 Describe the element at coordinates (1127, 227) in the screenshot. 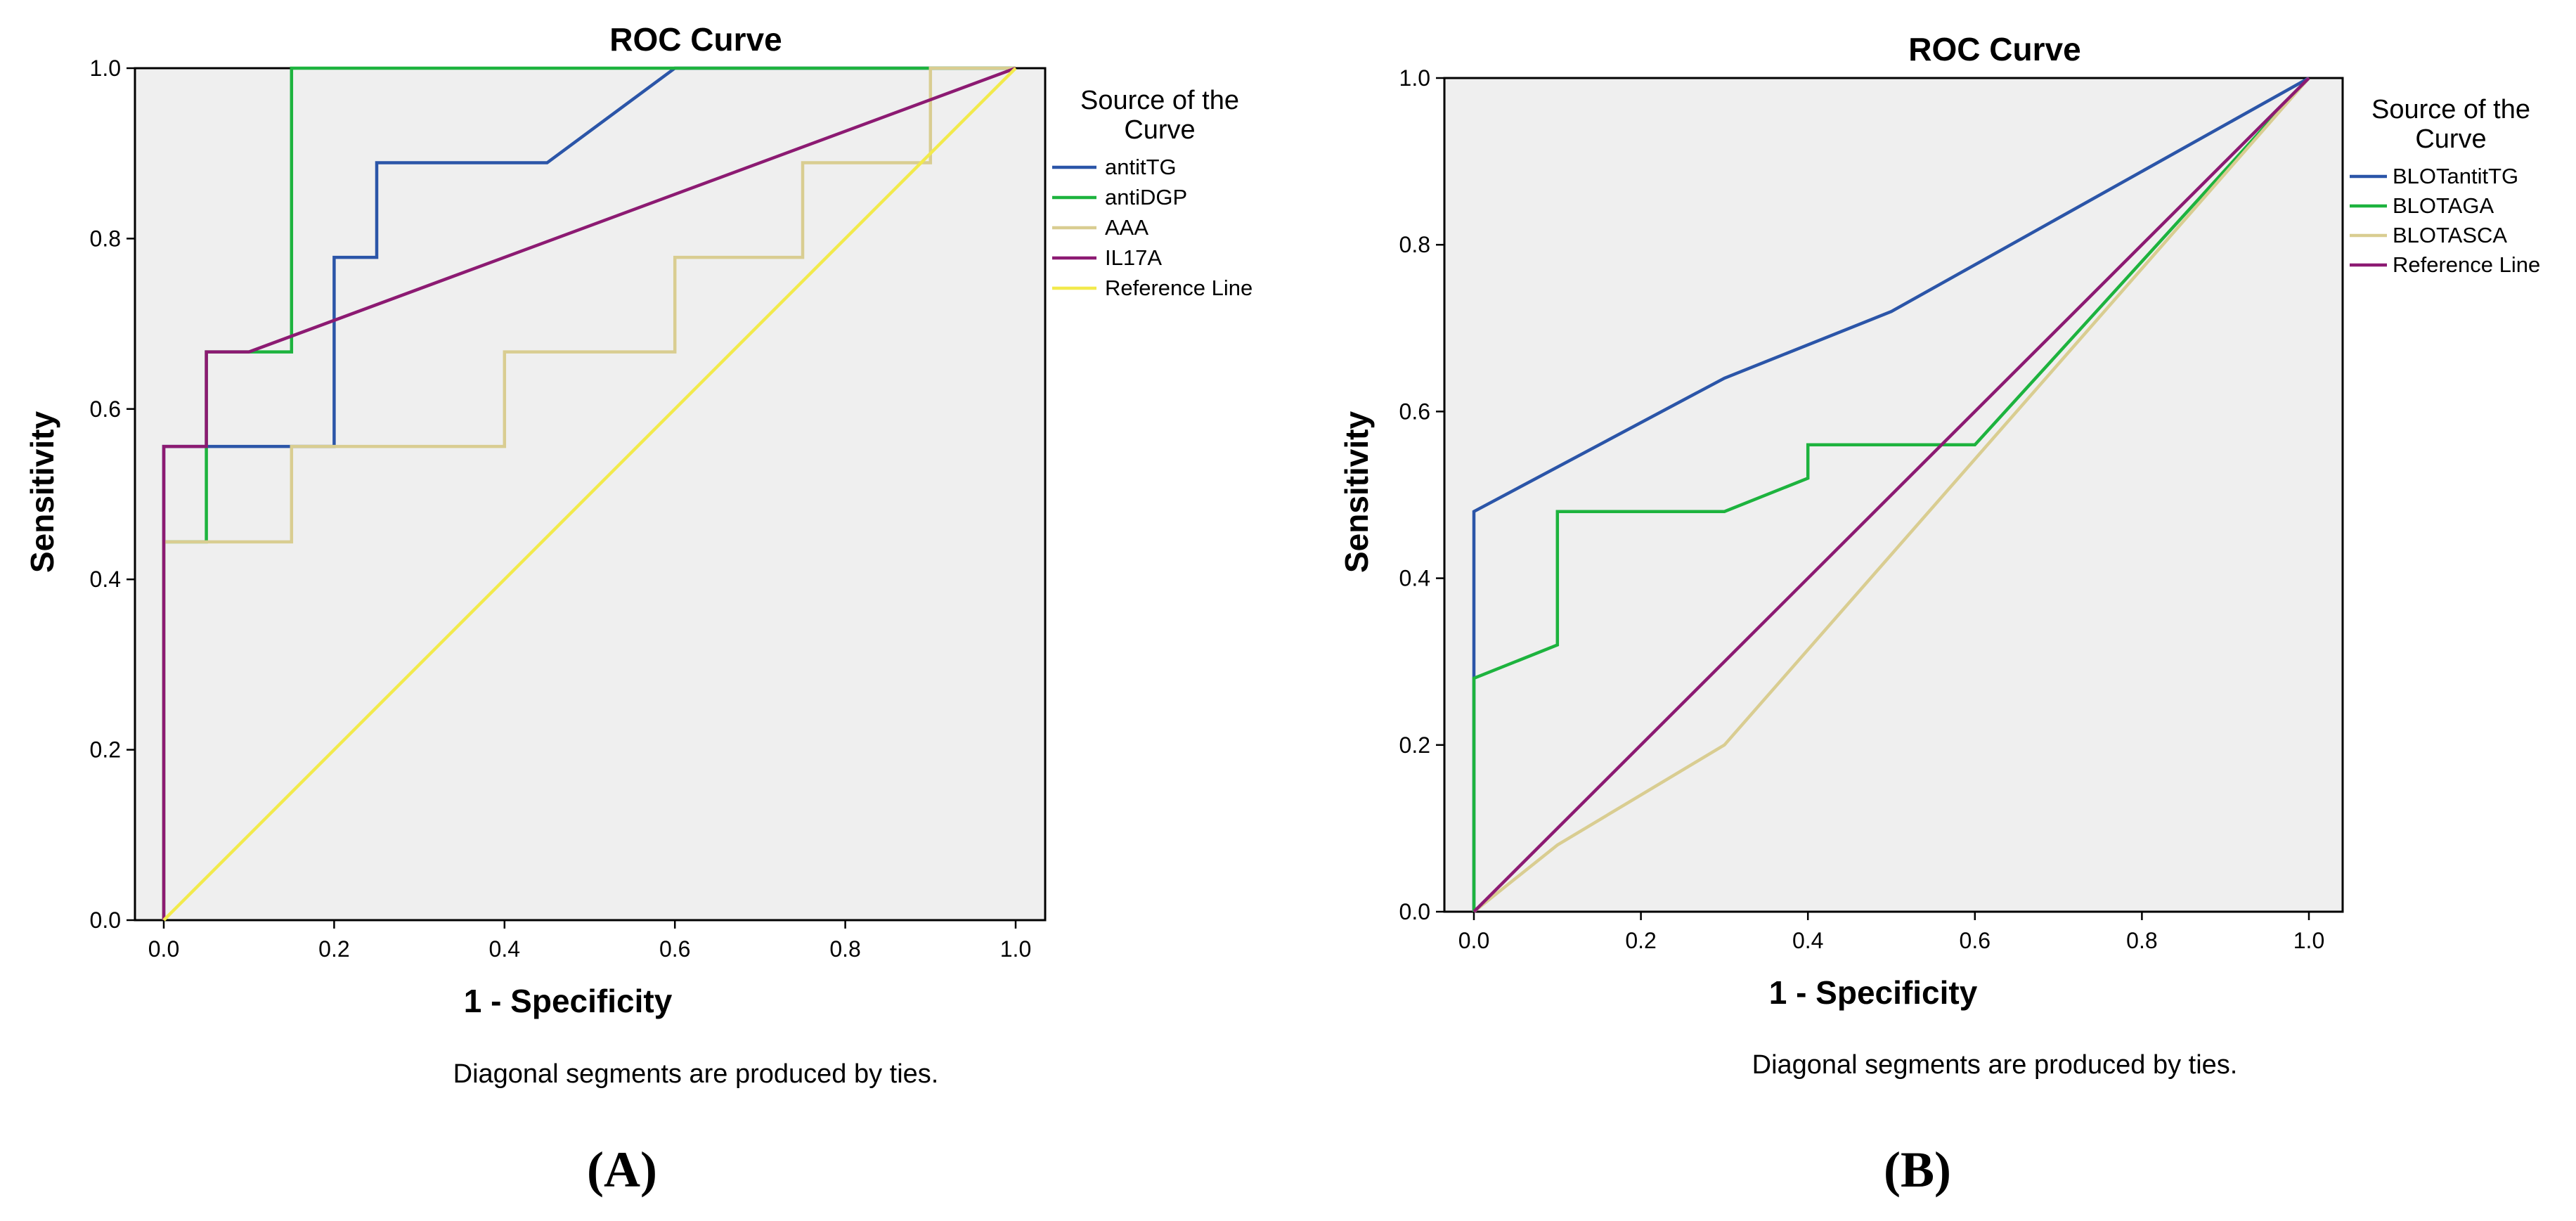

I see `legend-item-label: AAA` at that location.